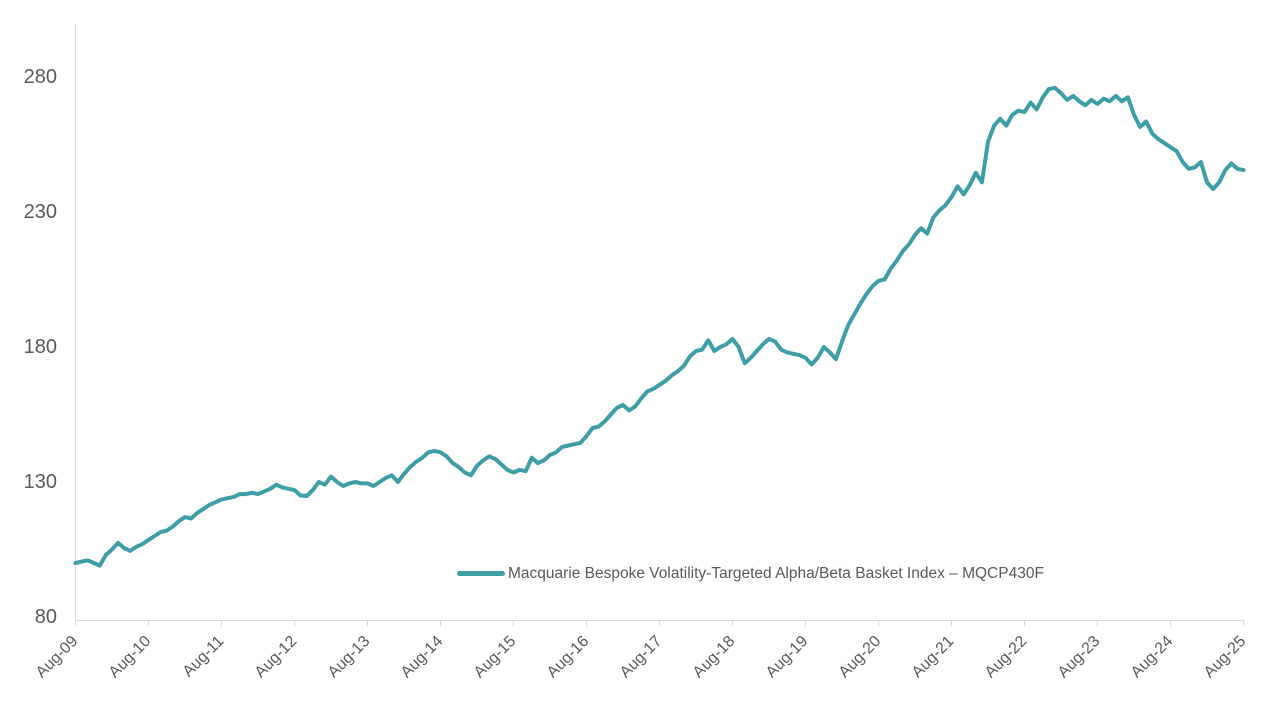  Describe the element at coordinates (1225, 657) in the screenshot. I see `x-axis-tick-label: Aug-25` at that location.